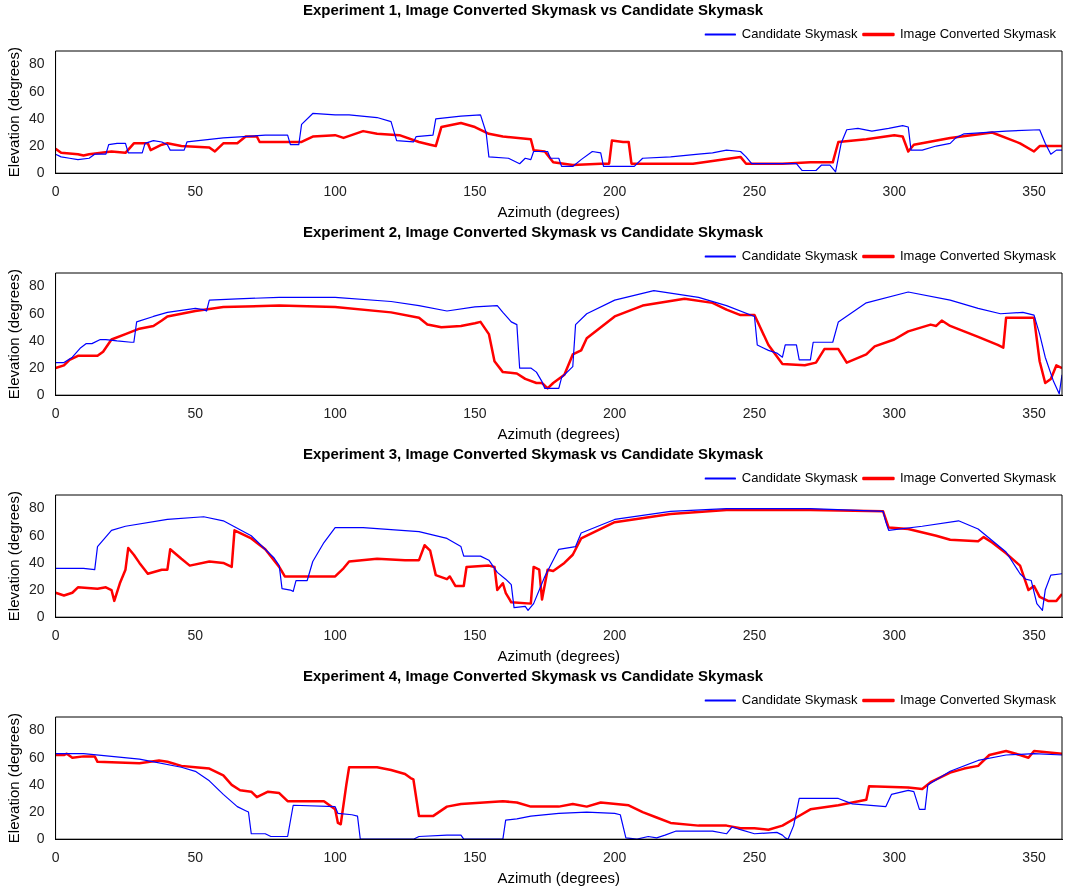 This screenshot has height=888, width=1068. I want to click on chart-title: Experiment 3, Image Converted Skymask vs Candidate Skymask, so click(533, 454).